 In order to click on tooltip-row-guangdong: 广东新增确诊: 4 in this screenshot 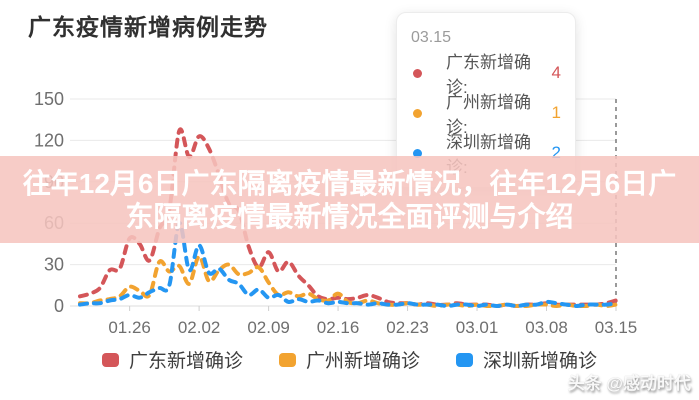, I will do `click(486, 75)`.